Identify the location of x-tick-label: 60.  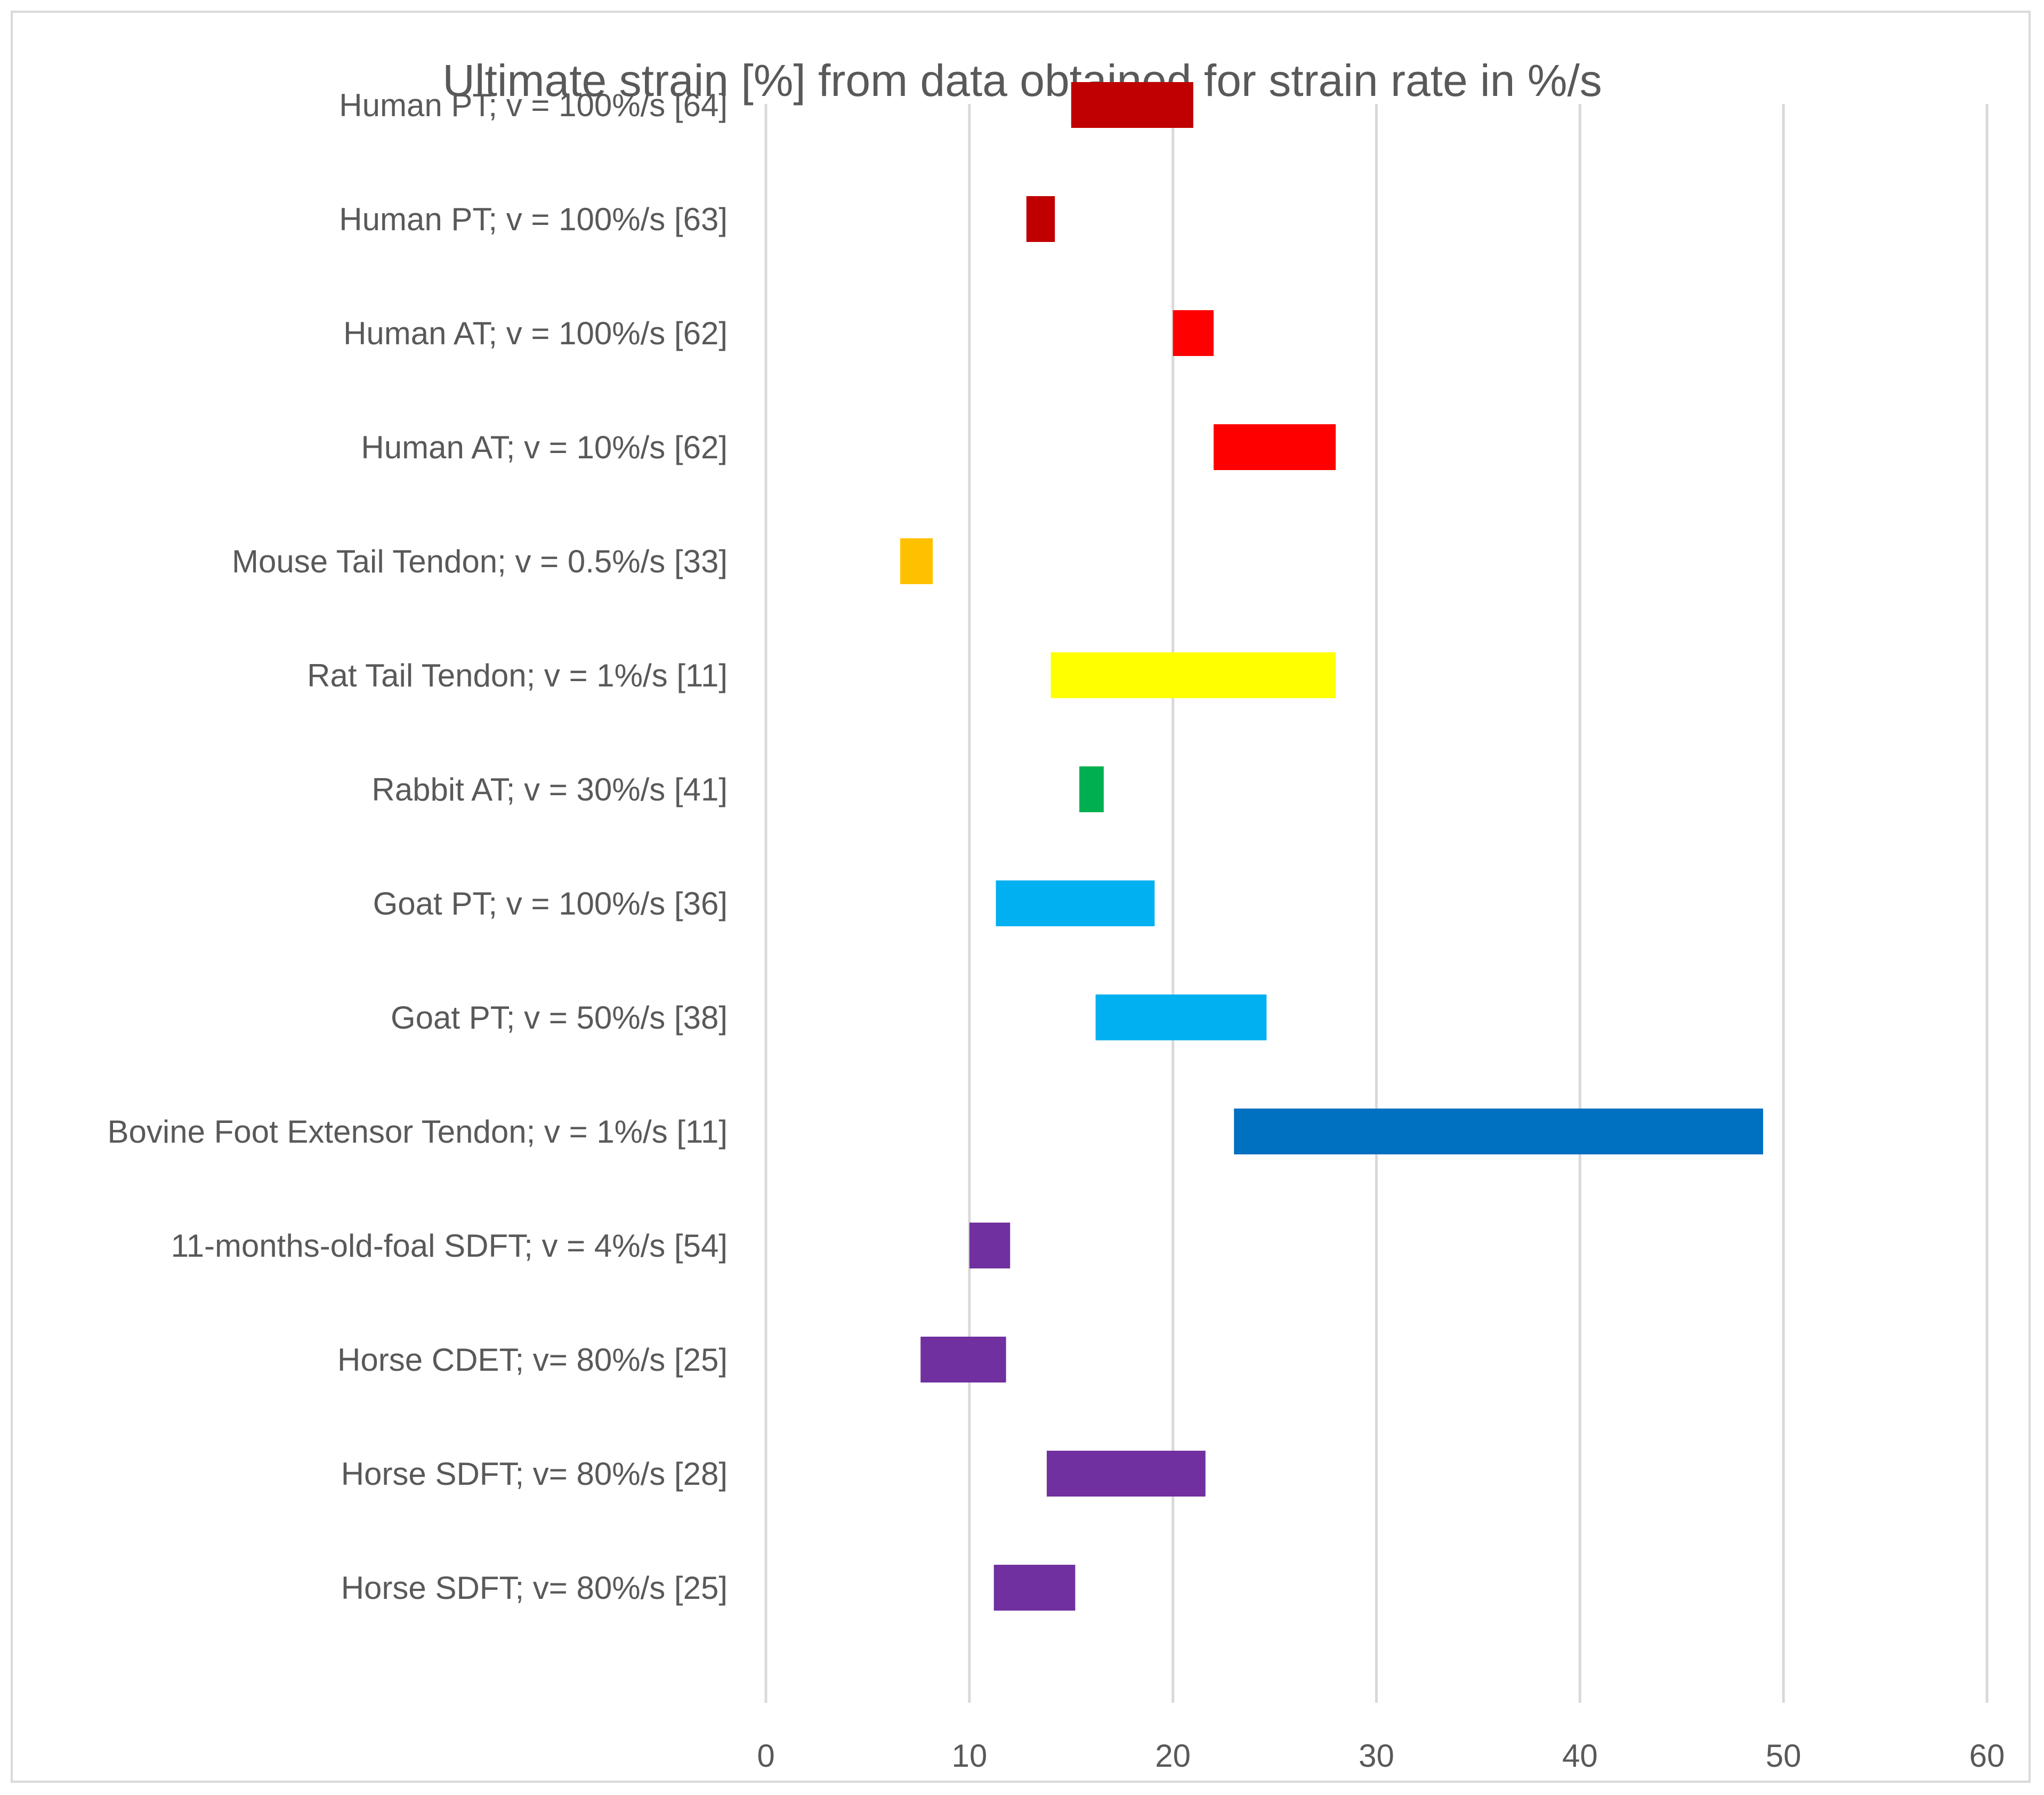
(1987, 1756).